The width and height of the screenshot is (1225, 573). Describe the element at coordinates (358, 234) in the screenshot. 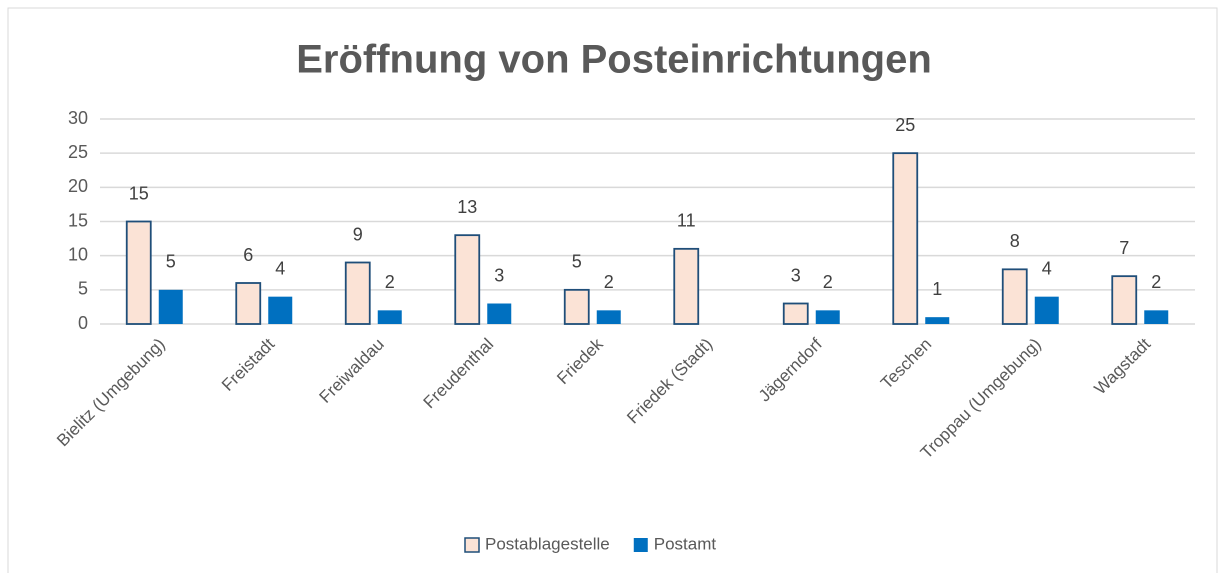

I see `value-label: 9` at that location.